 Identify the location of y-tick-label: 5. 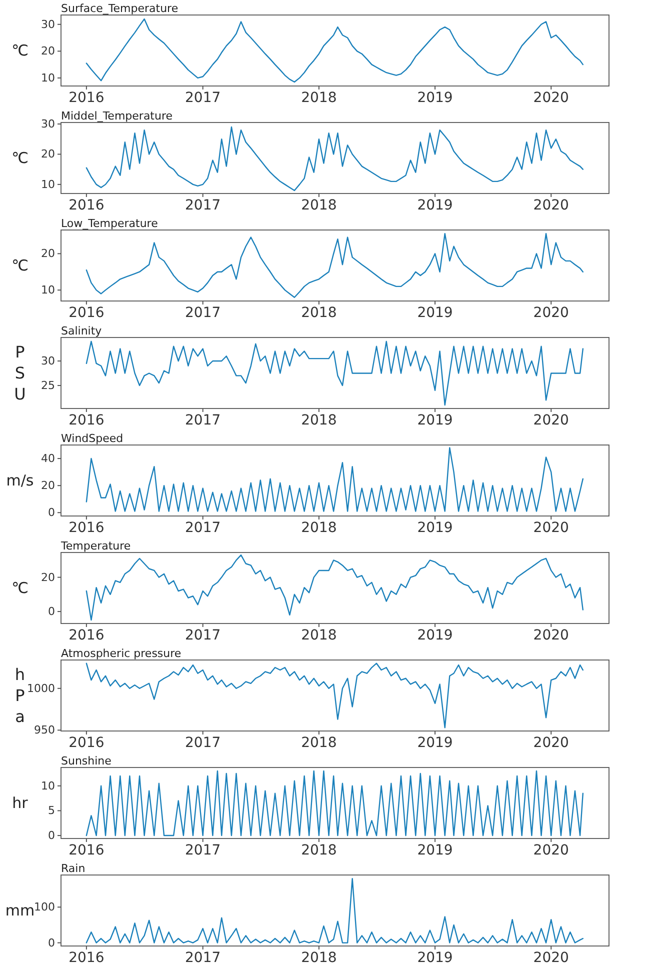
(51, 811).